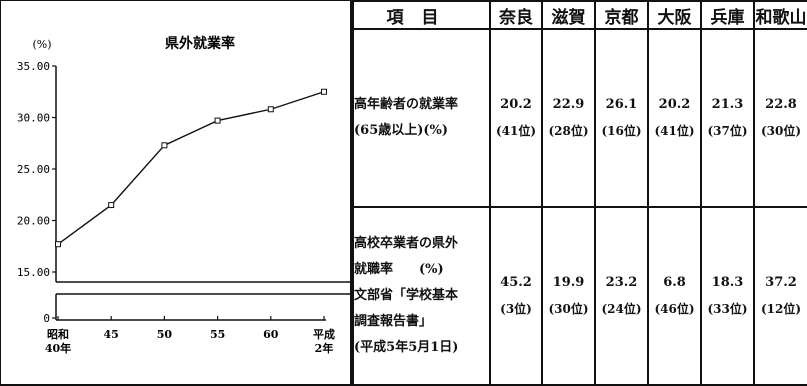  I want to click on y-tick-labels: 35.00 30.00 25.00 20.00 15.00 0, so click(33, 192).